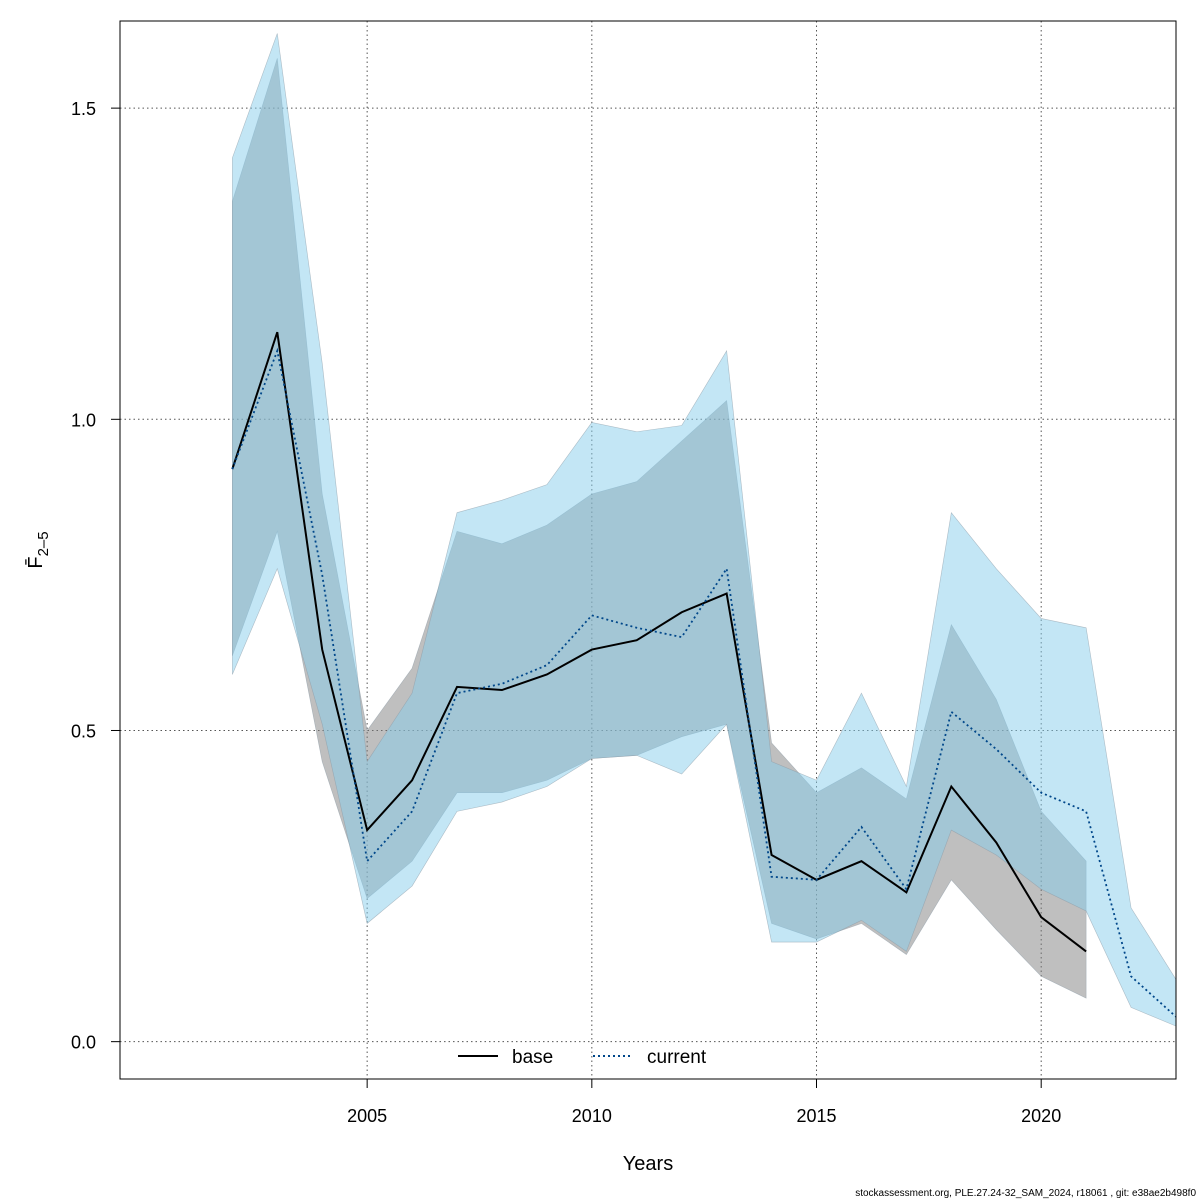 The image size is (1200, 1200). I want to click on legend-label-current: current, so click(677, 1057).